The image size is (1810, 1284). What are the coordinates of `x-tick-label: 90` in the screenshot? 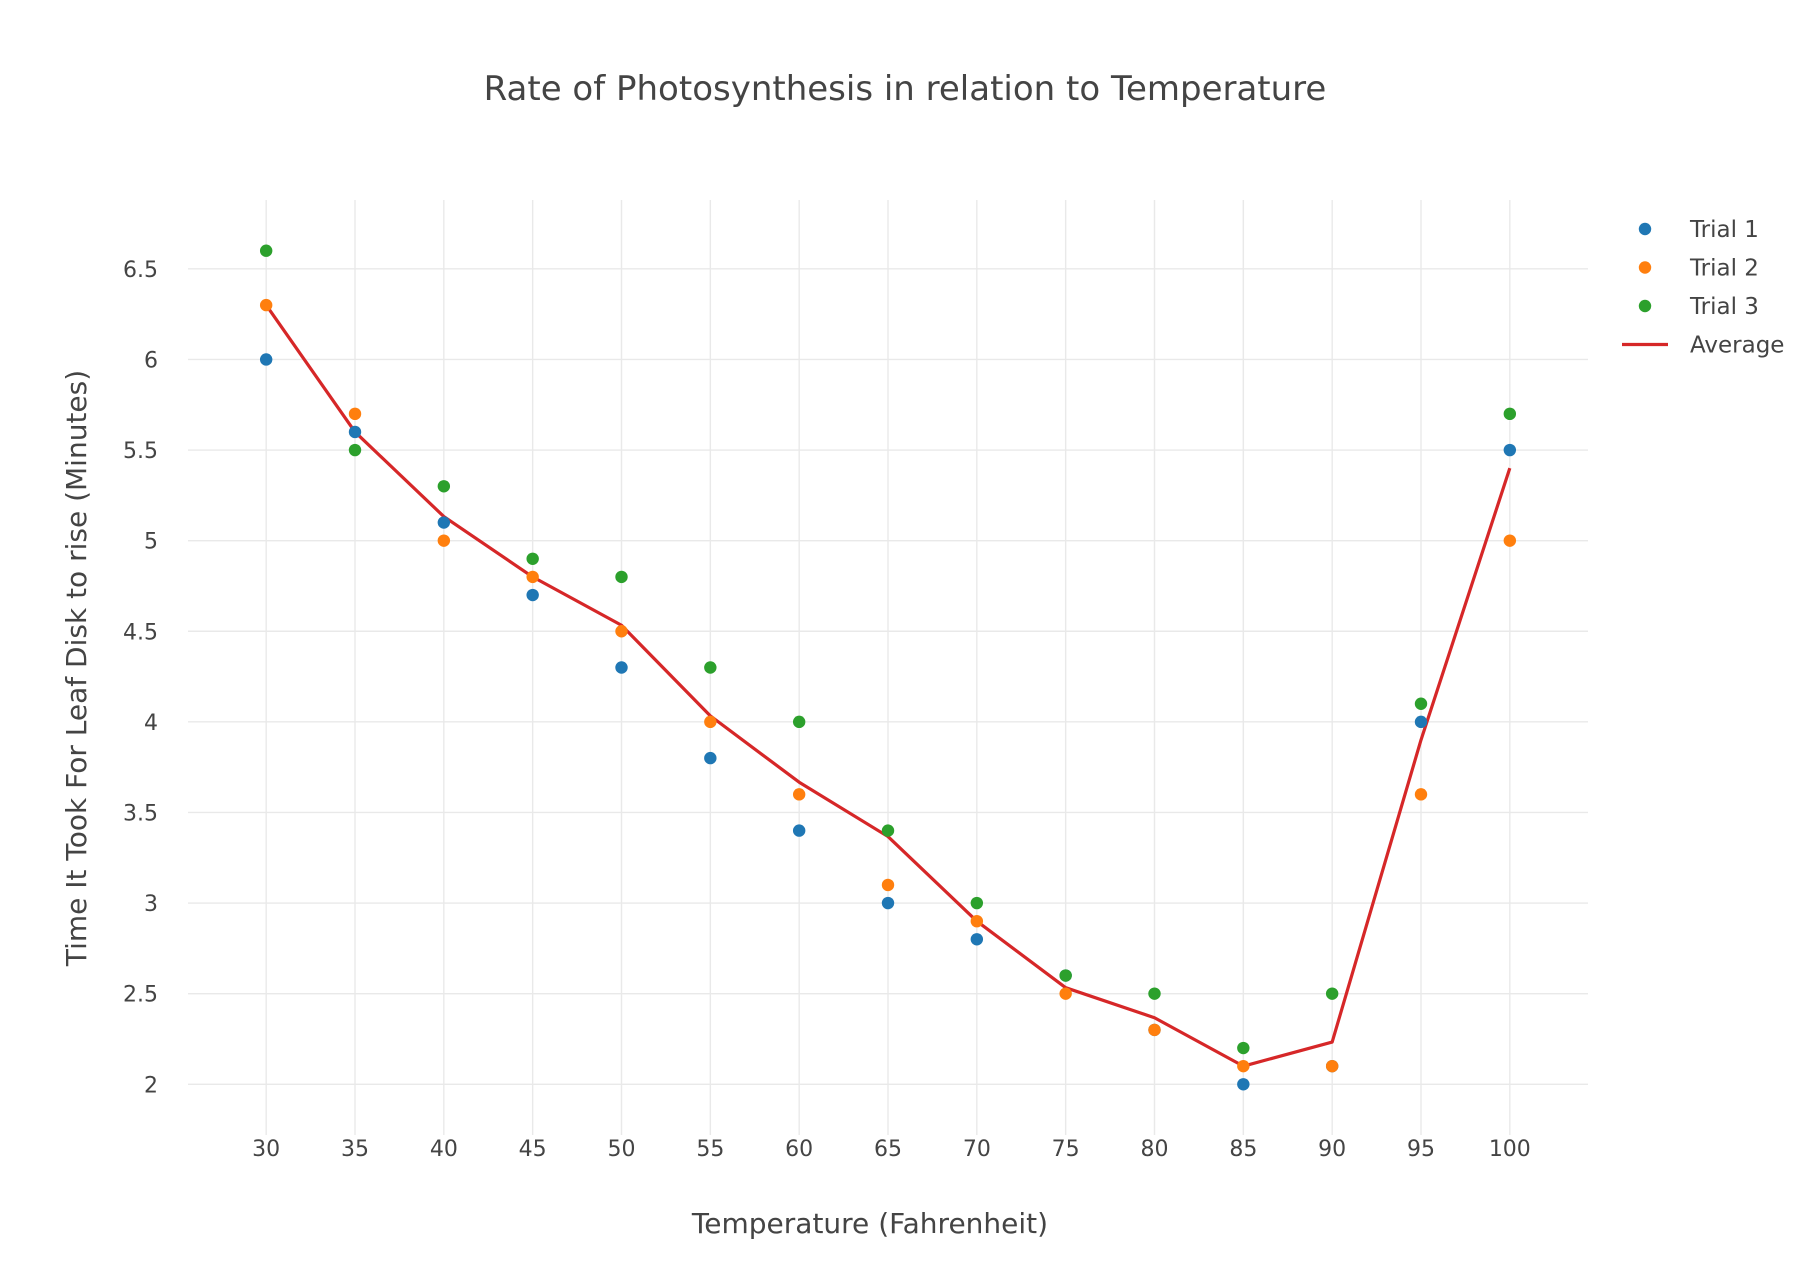 It's located at (1332, 1149).